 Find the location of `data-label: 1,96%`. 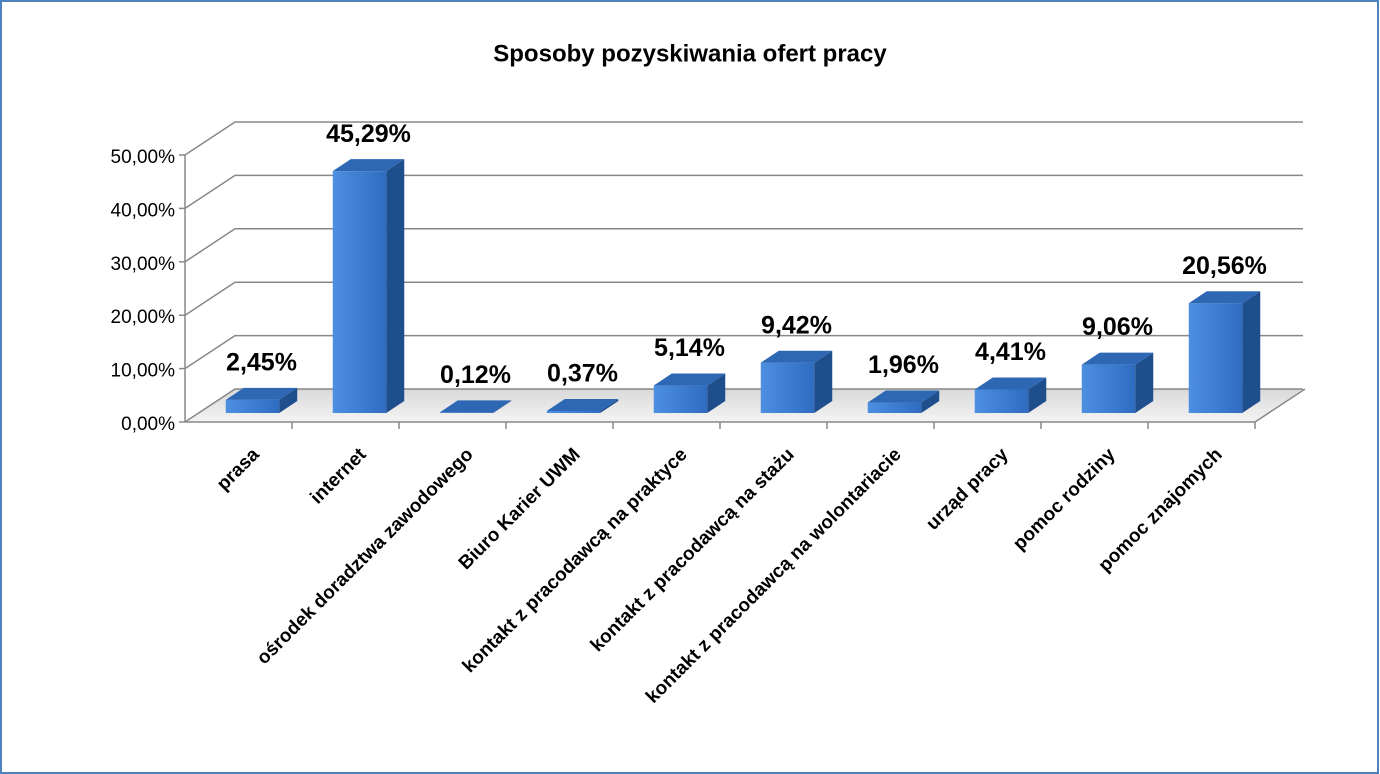

data-label: 1,96% is located at coordinates (903, 365).